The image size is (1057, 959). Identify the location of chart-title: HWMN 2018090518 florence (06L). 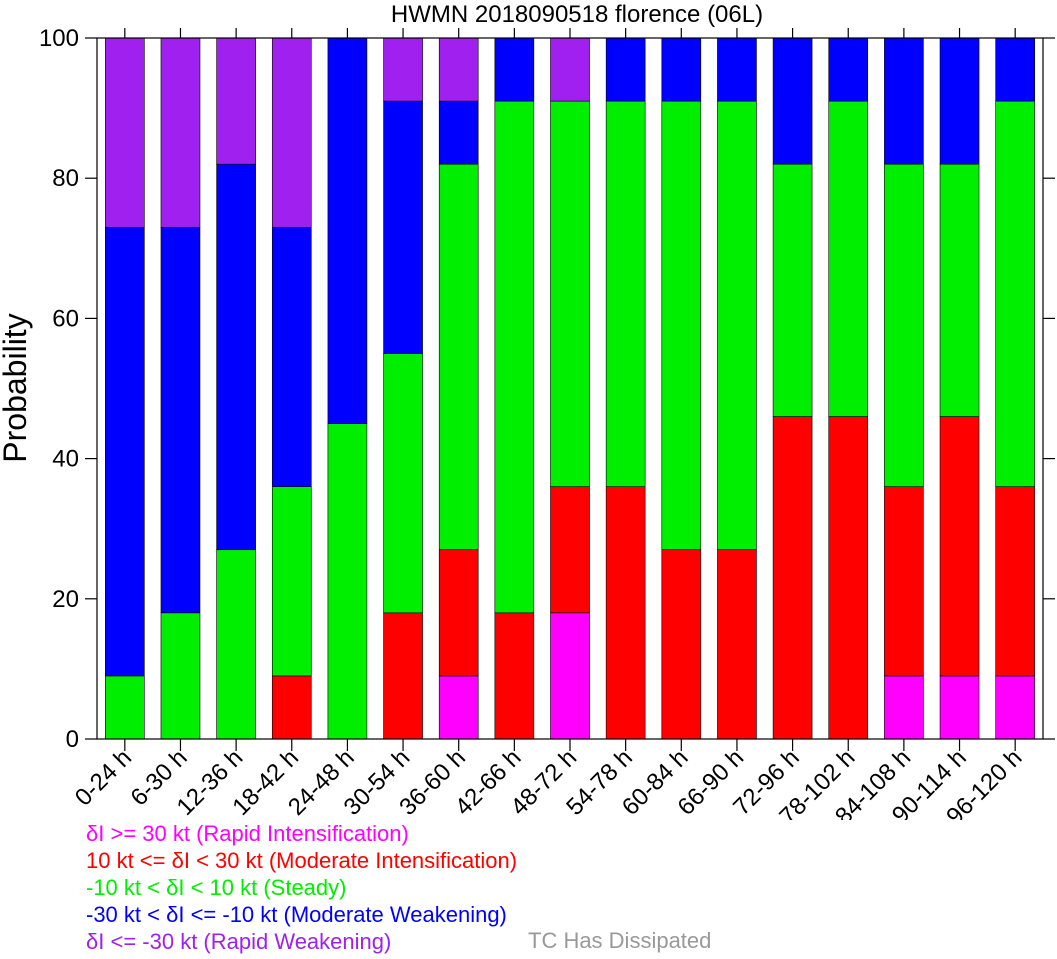
(577, 14).